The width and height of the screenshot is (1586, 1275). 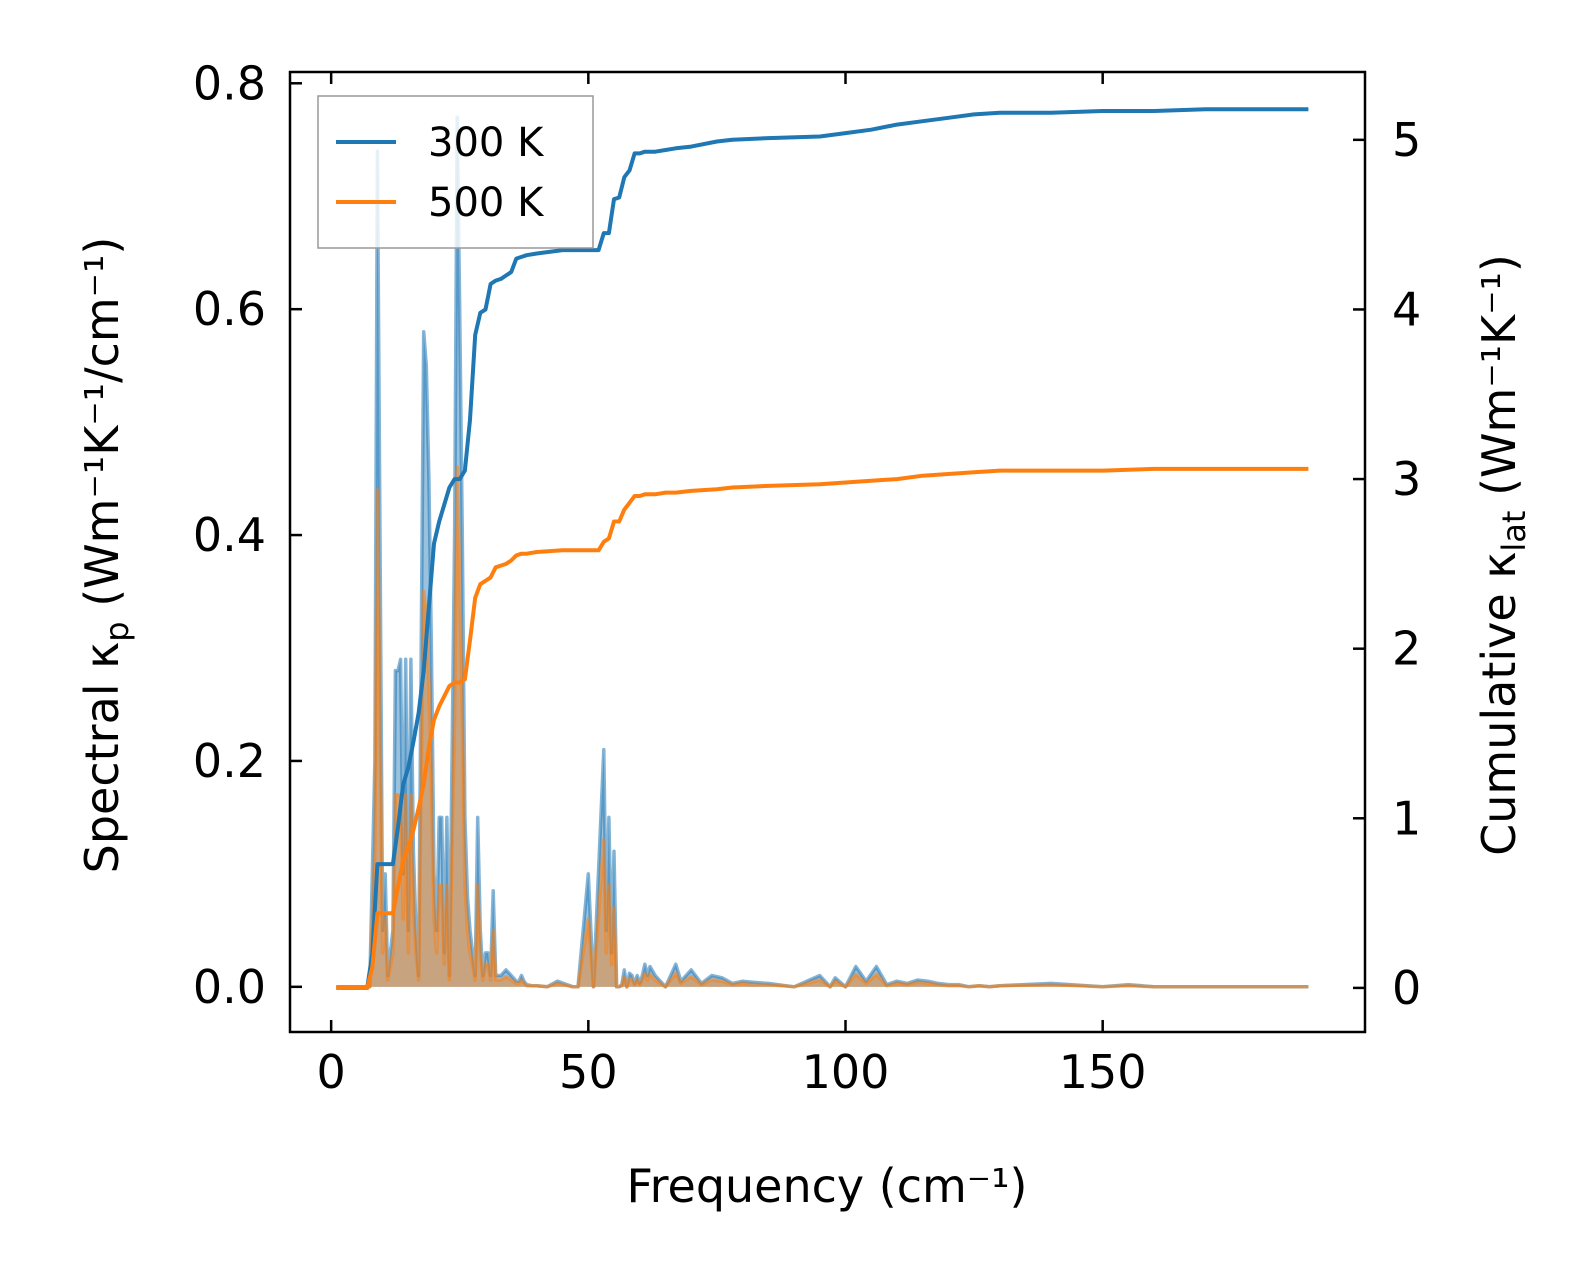 I want to click on y-right-tick-label: 3, so click(x=1406, y=479).